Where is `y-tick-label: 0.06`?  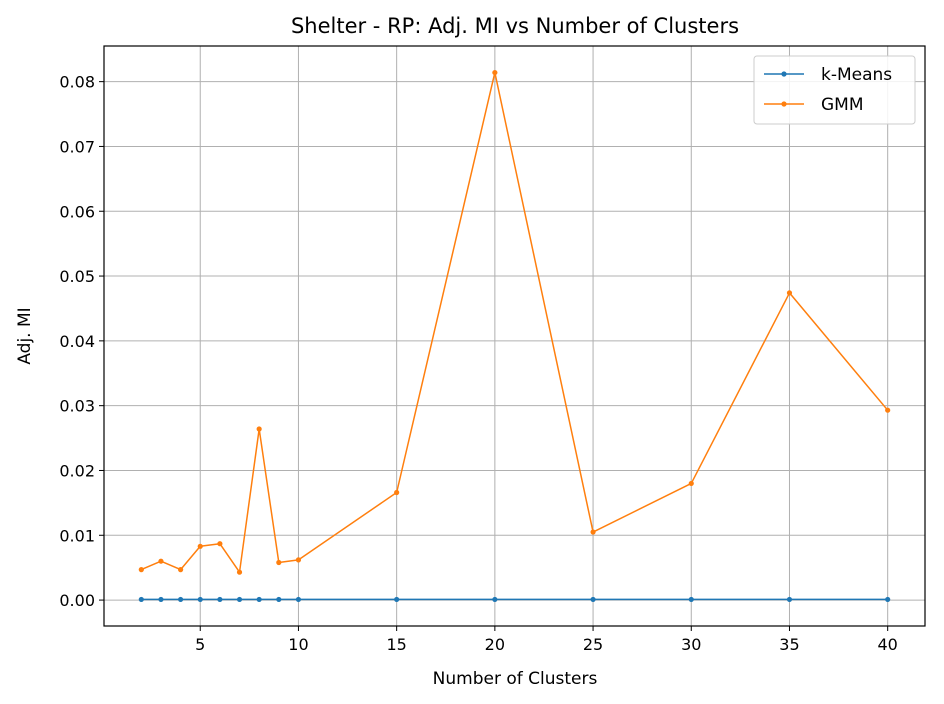
y-tick-label: 0.06 is located at coordinates (77, 211).